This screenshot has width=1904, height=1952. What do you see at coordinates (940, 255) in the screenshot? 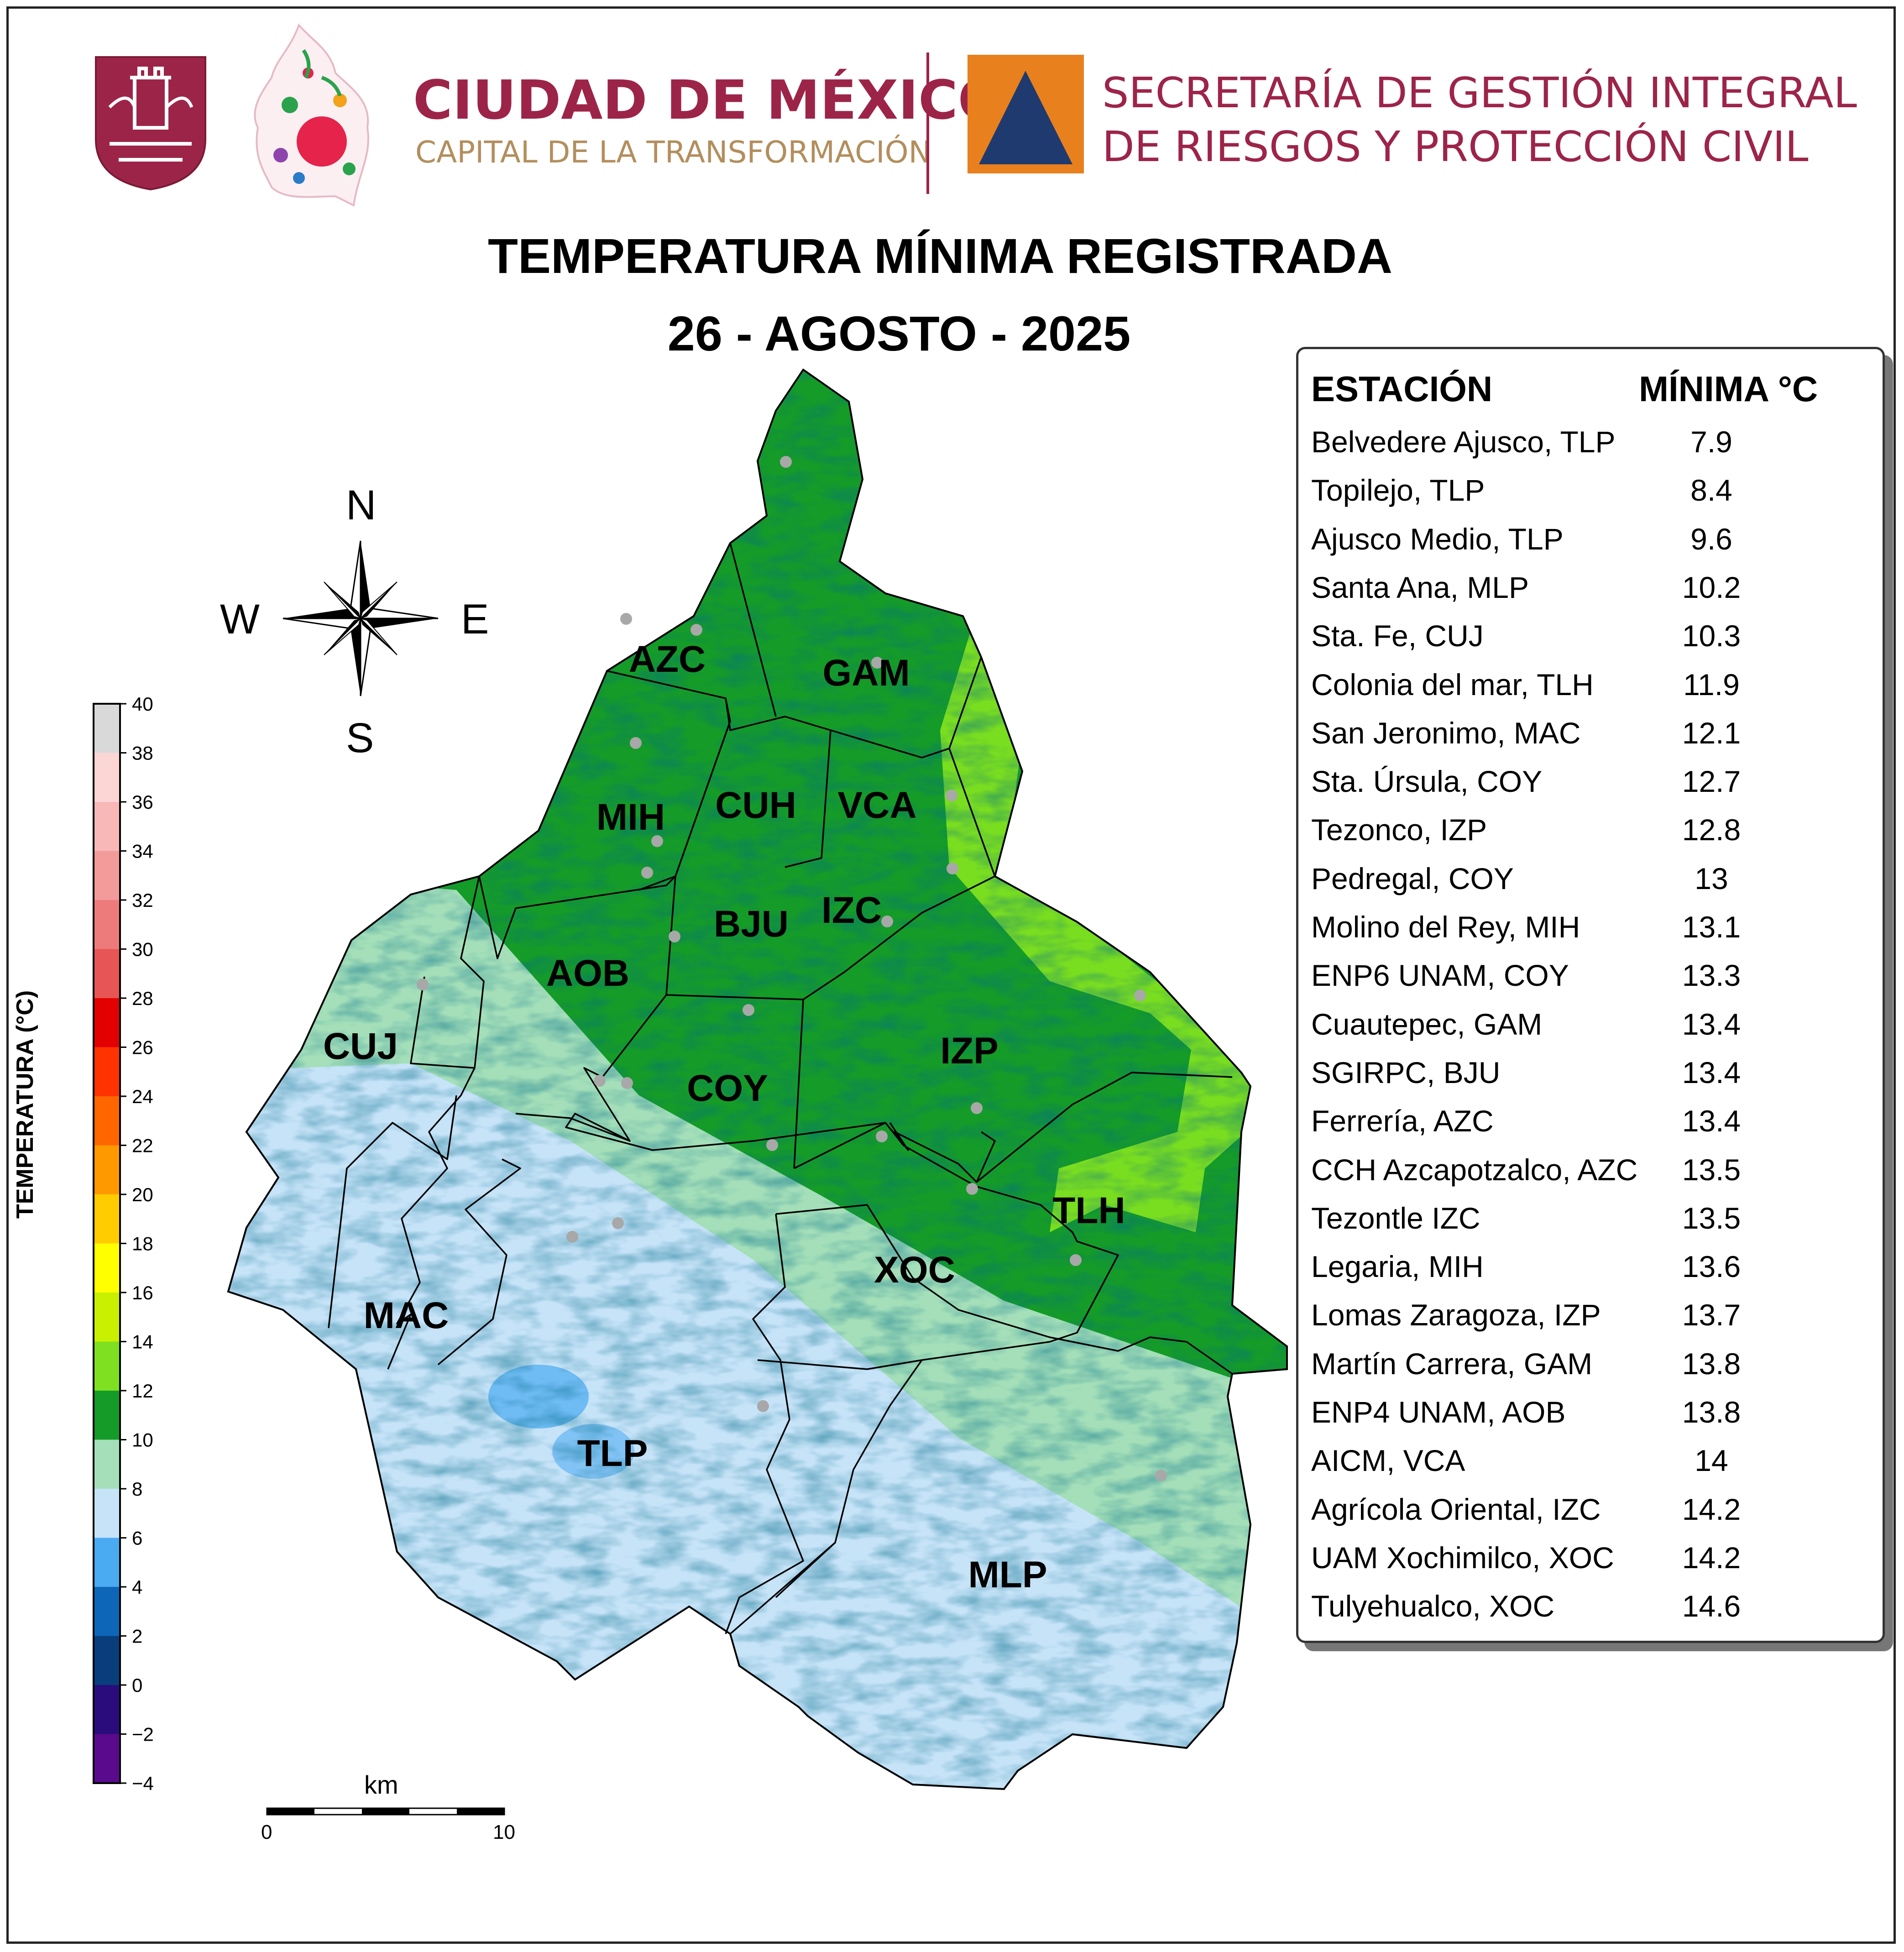
I see `map-title: TEMPERATURA MÍNIMA REGISTRADA` at bounding box center [940, 255].